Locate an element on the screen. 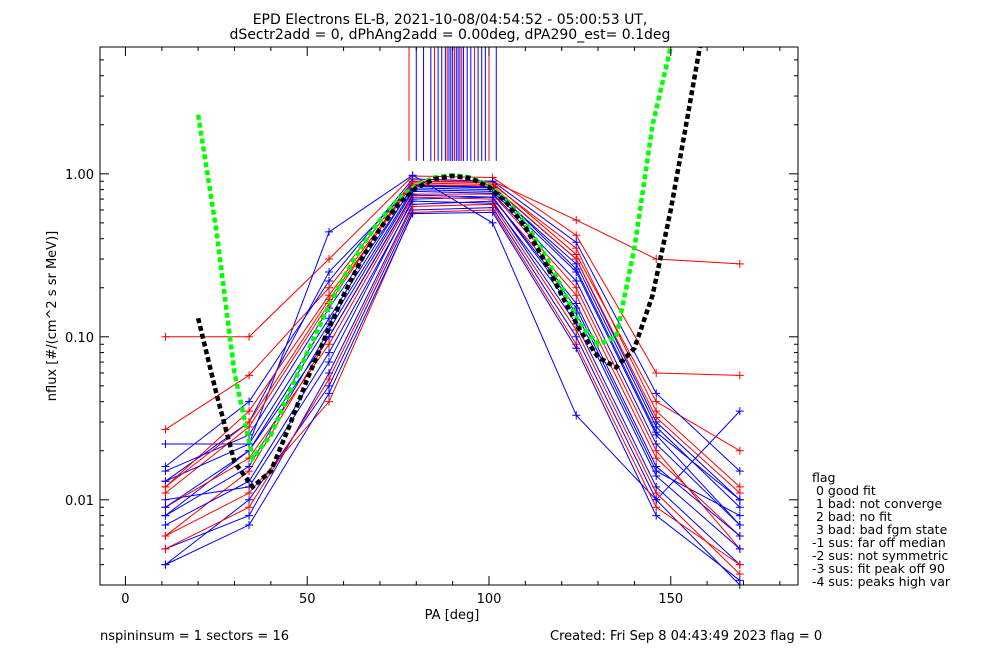  legend-item: 3 bad: bad fgm state is located at coordinates (880, 529).